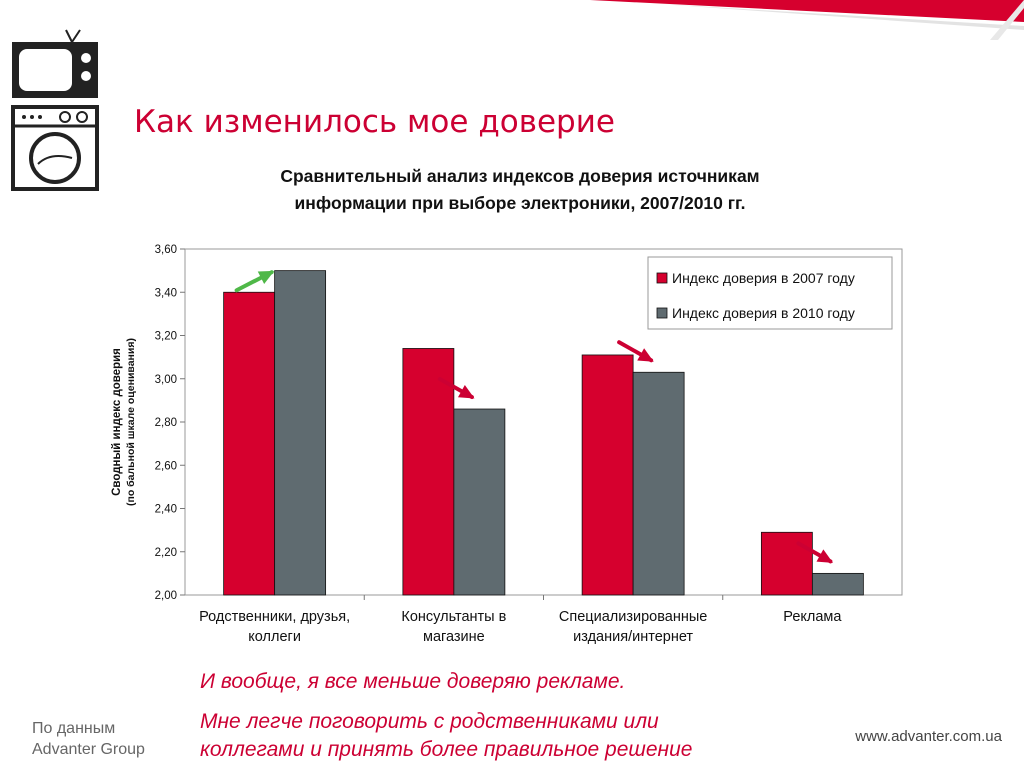 This screenshot has height=768, width=1024. What do you see at coordinates (633, 637) in the screenshot?
I see `category-label: издания/интернет` at bounding box center [633, 637].